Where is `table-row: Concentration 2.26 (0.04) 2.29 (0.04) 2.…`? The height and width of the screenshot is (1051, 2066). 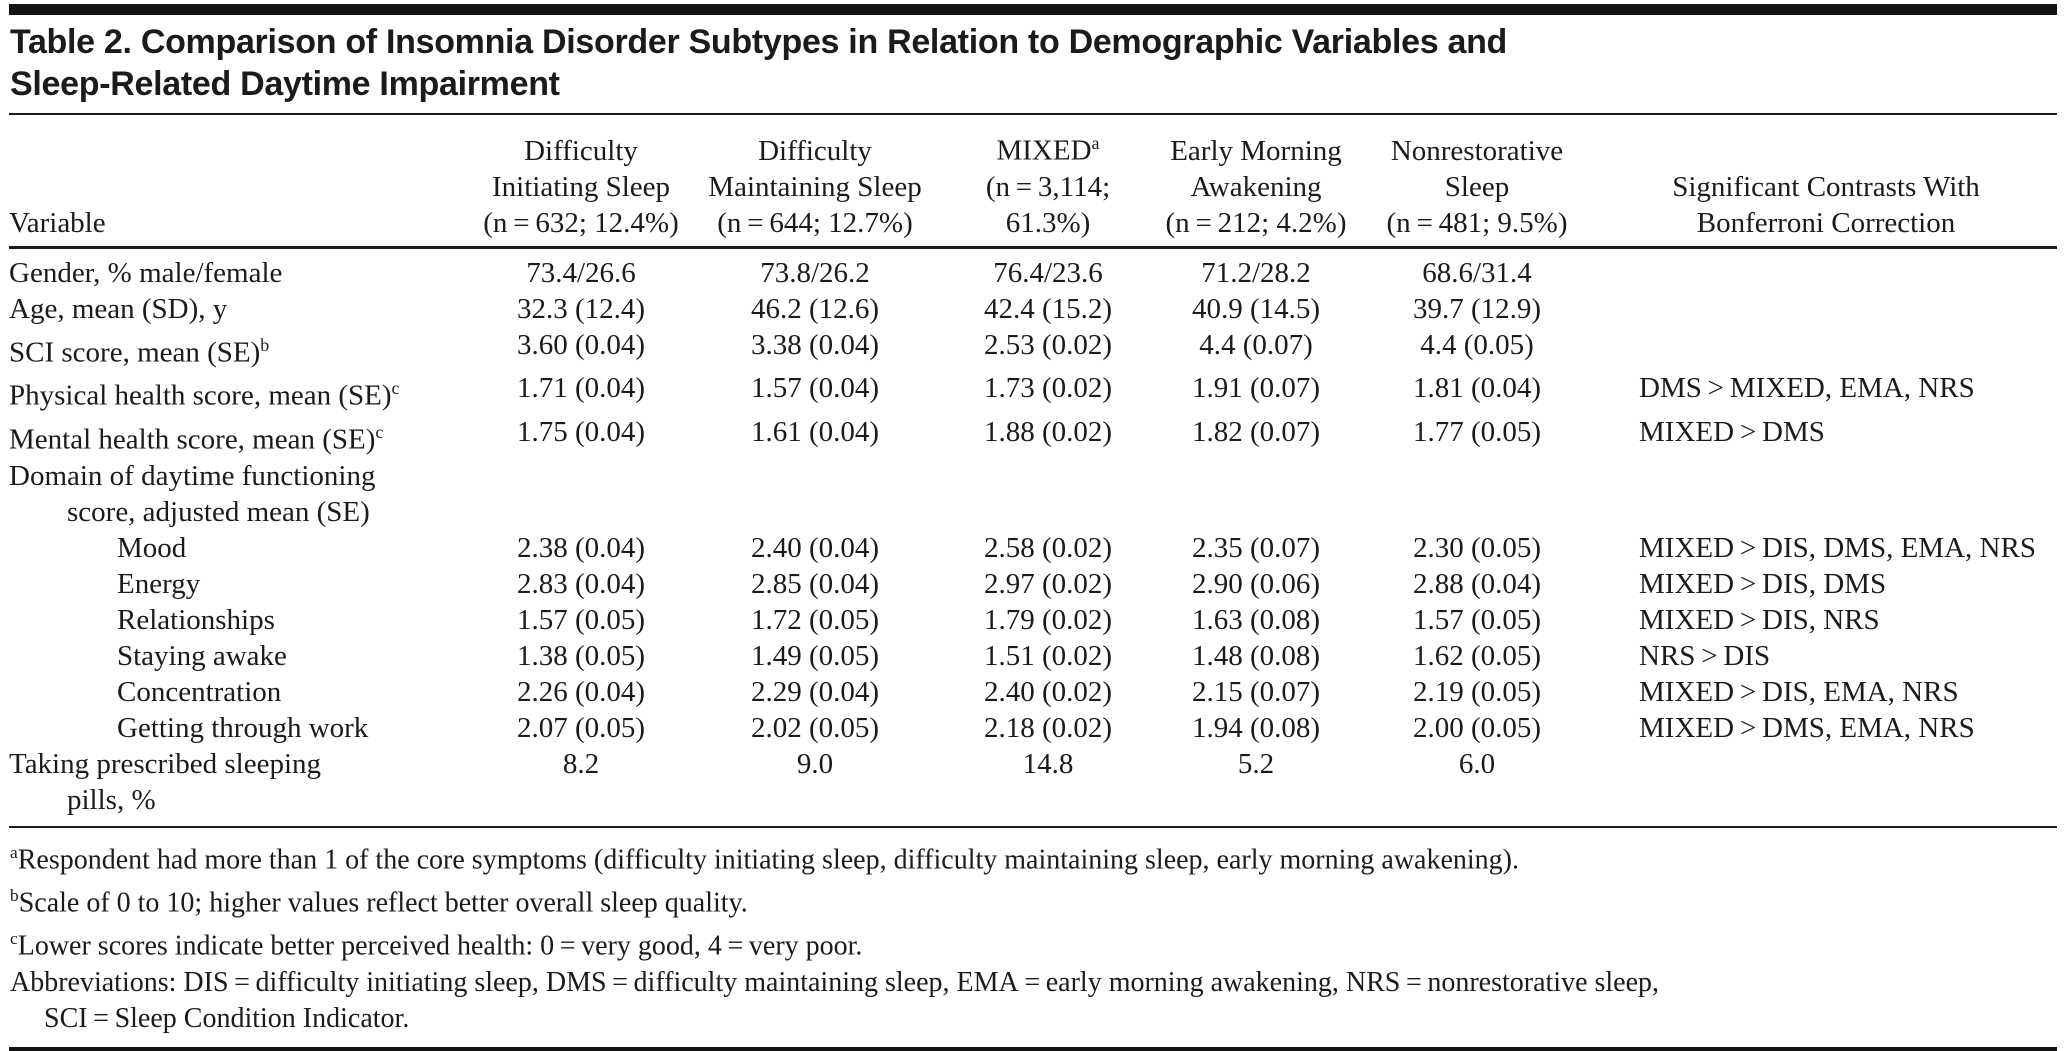 table-row: Concentration 2.26 (0.04) 2.29 (0.04) 2.… is located at coordinates (1033, 692).